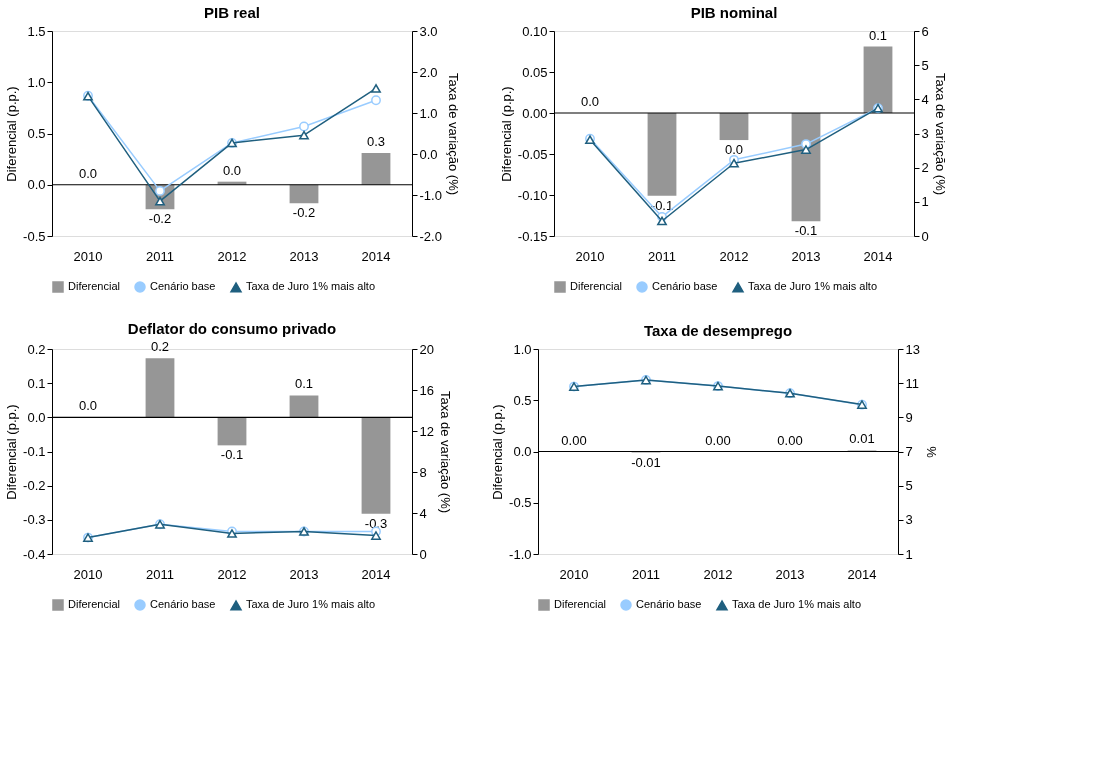 Image resolution: width=1101 pixels, height=763 pixels. I want to click on y-tick-label: 0.2, so click(36, 349).